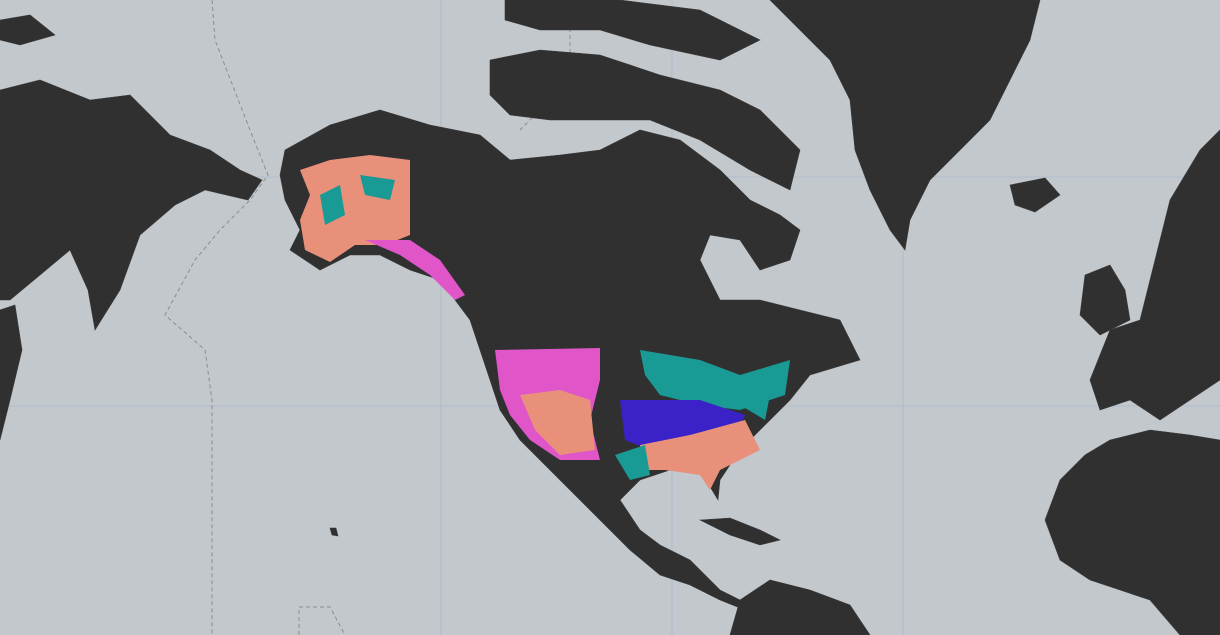 The image size is (1220, 635). I want to click on landmass-south-america, so click(800, 607).